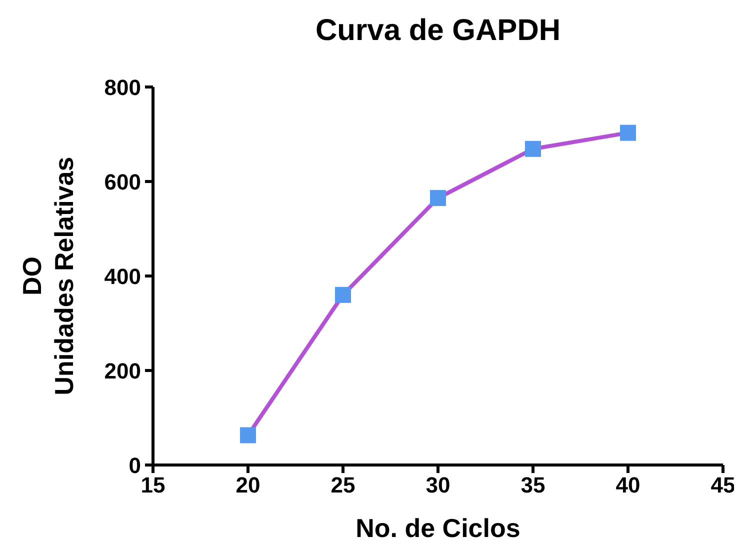 This screenshot has width=742, height=553. I want to click on x-tick-label: 40, so click(628, 485).